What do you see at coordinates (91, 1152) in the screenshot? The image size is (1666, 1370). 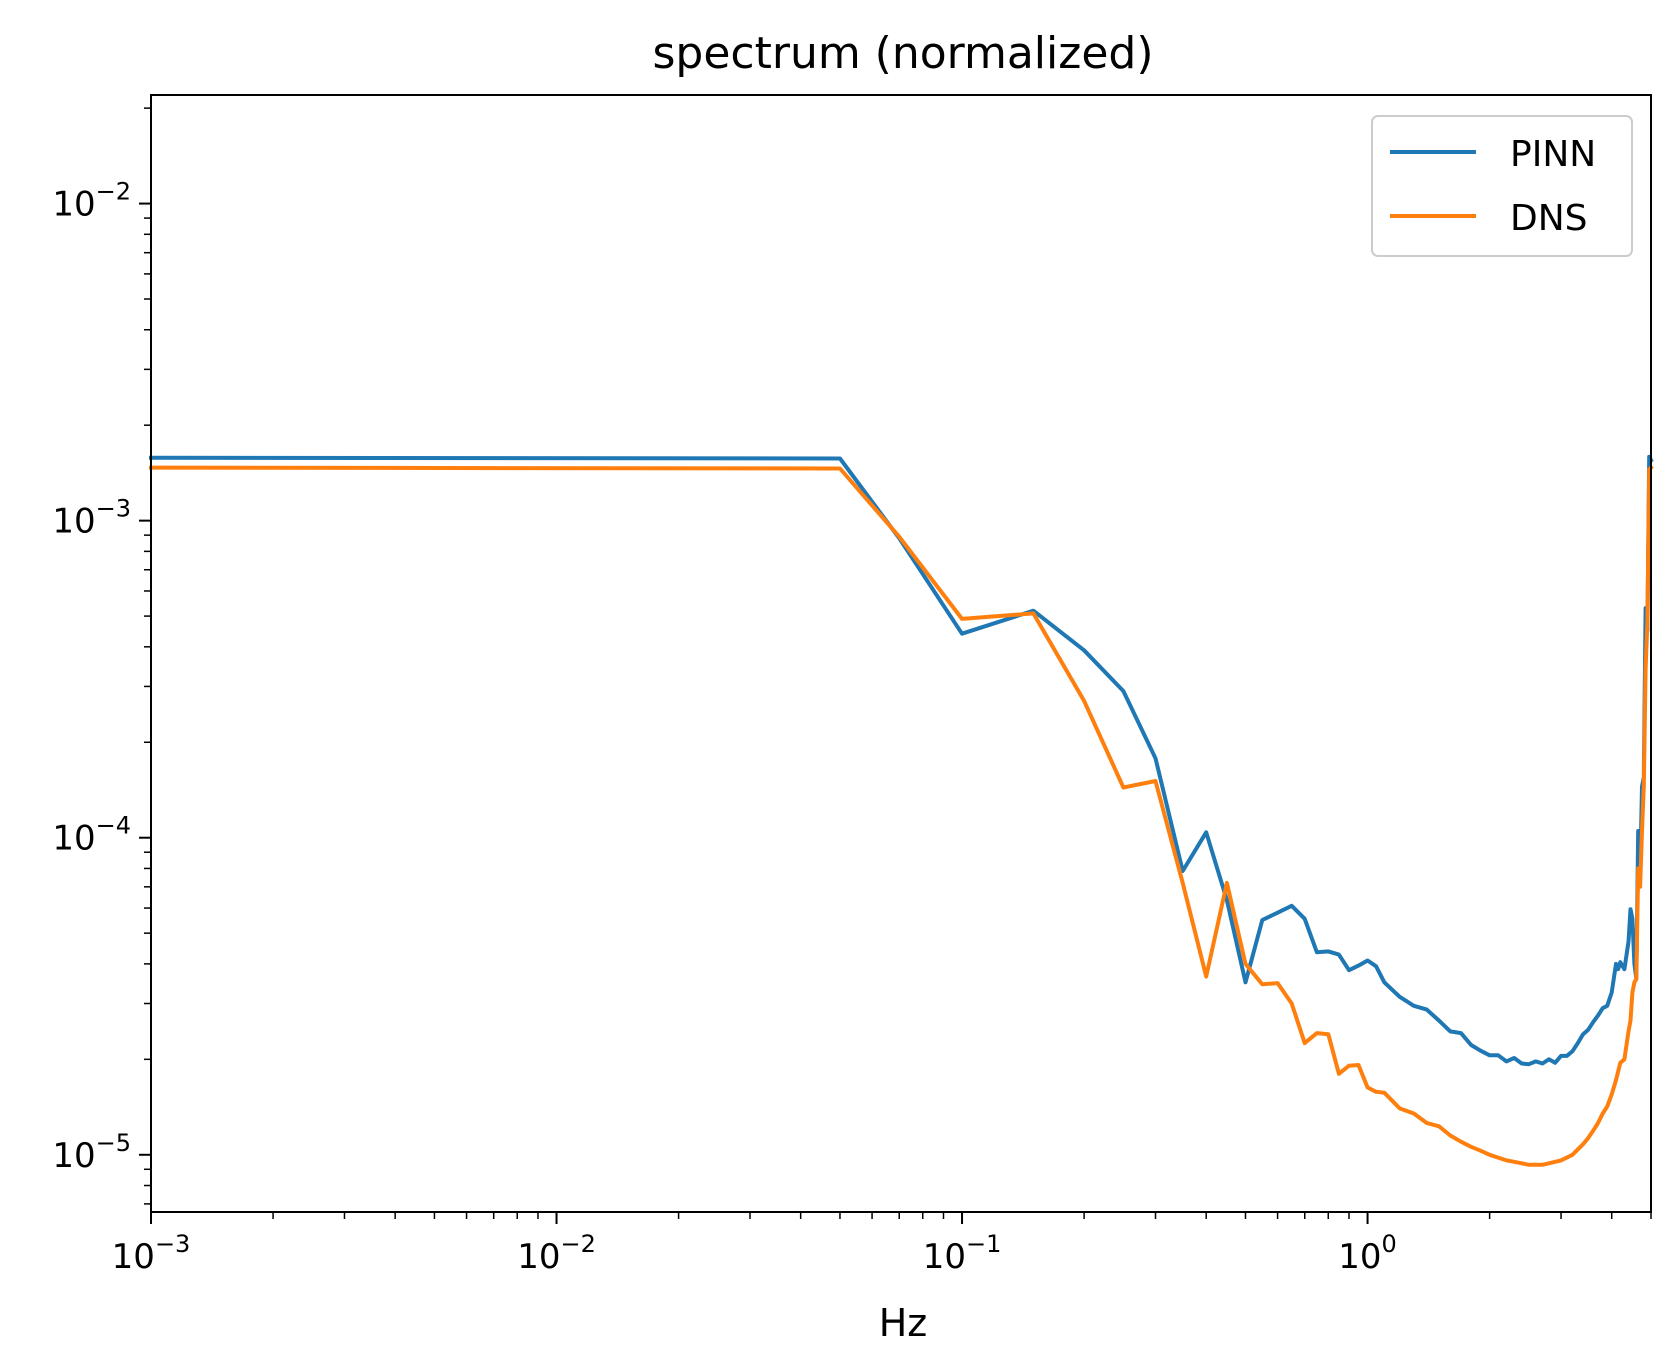 I see `y-tick-label: 10⁻⁵` at bounding box center [91, 1152].